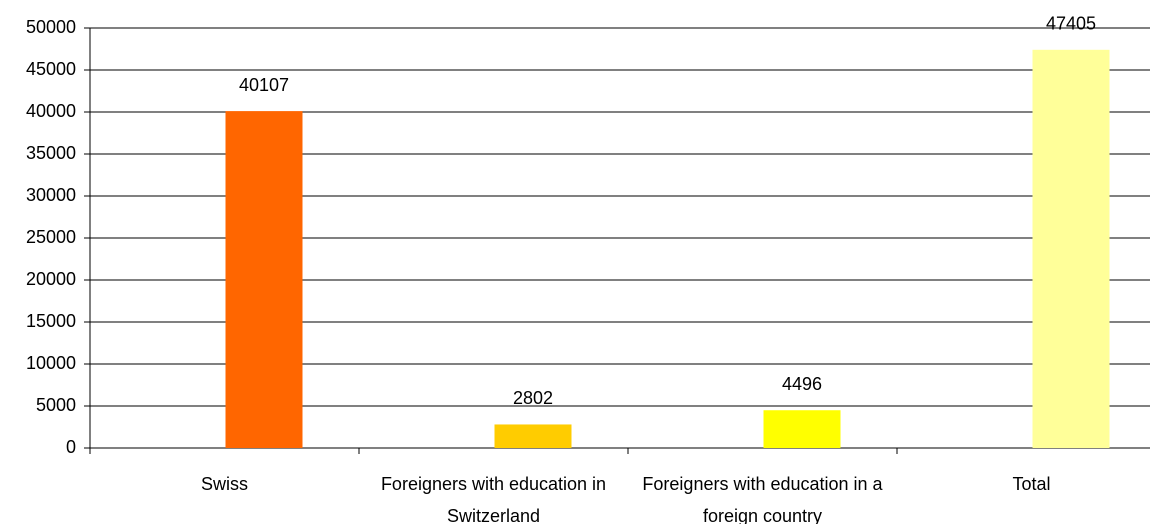 The width and height of the screenshot is (1154, 524). Describe the element at coordinates (1031, 484) in the screenshot. I see `x-tick-label: Total` at that location.